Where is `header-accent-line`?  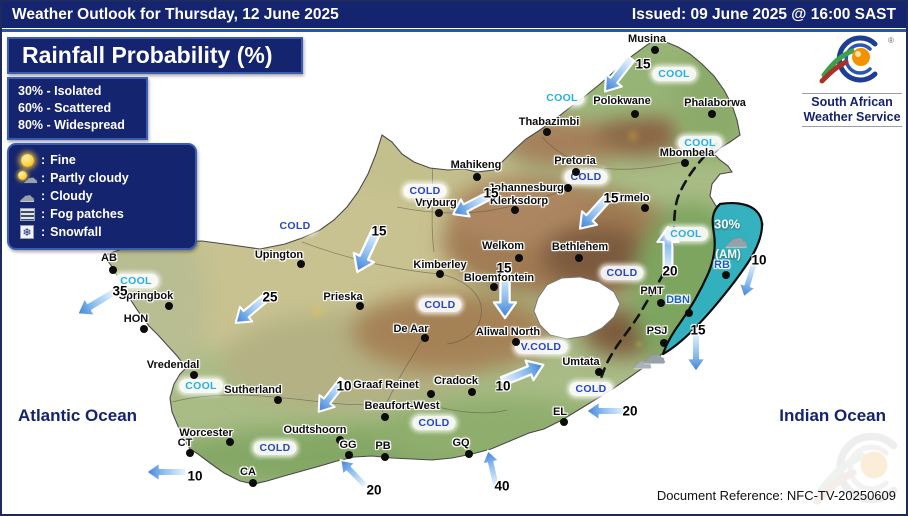 header-accent-line is located at coordinates (454, 30).